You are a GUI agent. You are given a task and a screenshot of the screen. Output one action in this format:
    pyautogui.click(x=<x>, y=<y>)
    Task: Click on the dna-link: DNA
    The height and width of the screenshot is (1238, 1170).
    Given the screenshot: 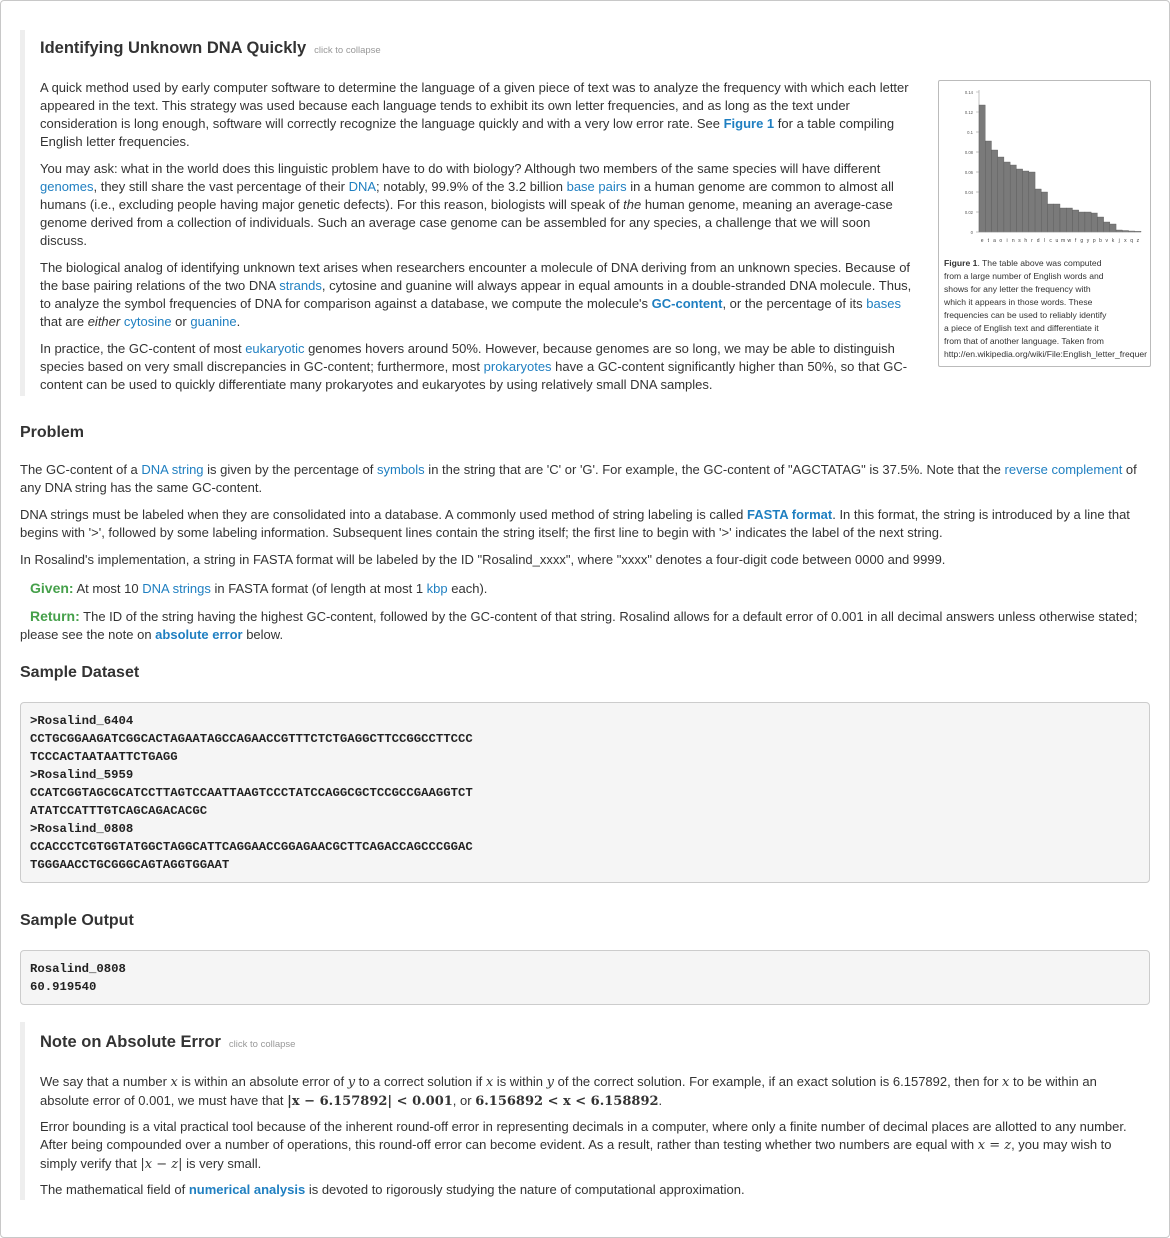 What is the action you would take?
    pyautogui.click(x=362, y=186)
    